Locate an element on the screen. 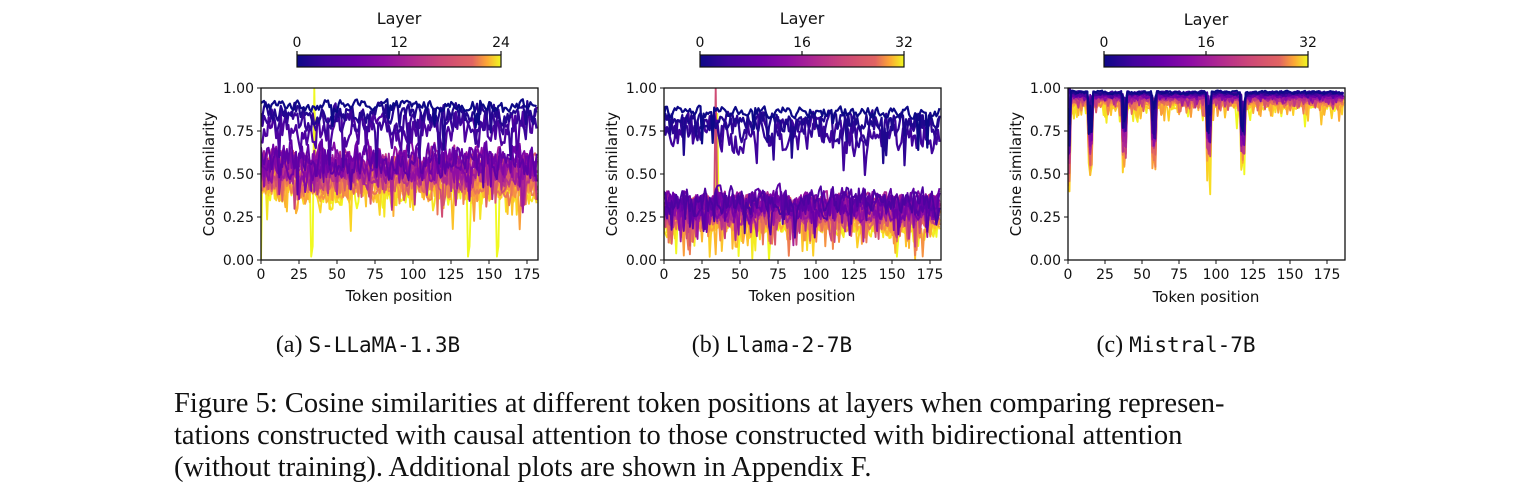 The width and height of the screenshot is (1530, 489). figure-number: Figure 5: is located at coordinates (226, 403).